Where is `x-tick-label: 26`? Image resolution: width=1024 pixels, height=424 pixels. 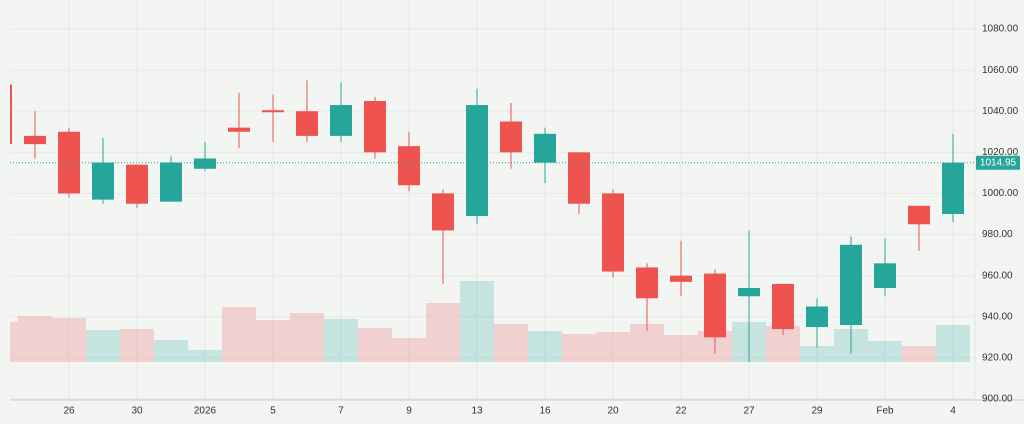
x-tick-label: 26 is located at coordinates (69, 411).